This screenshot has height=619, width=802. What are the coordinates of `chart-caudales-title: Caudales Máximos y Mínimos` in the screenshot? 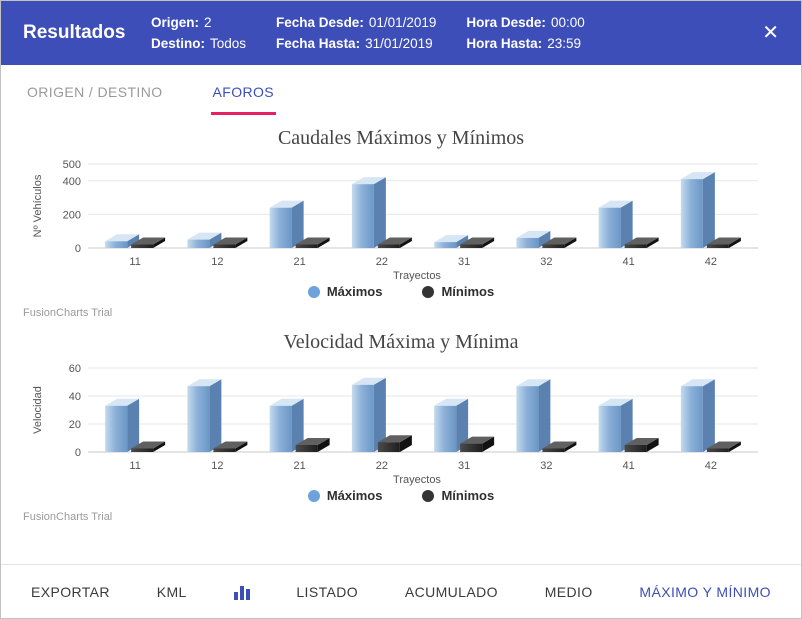 It's located at (401, 138).